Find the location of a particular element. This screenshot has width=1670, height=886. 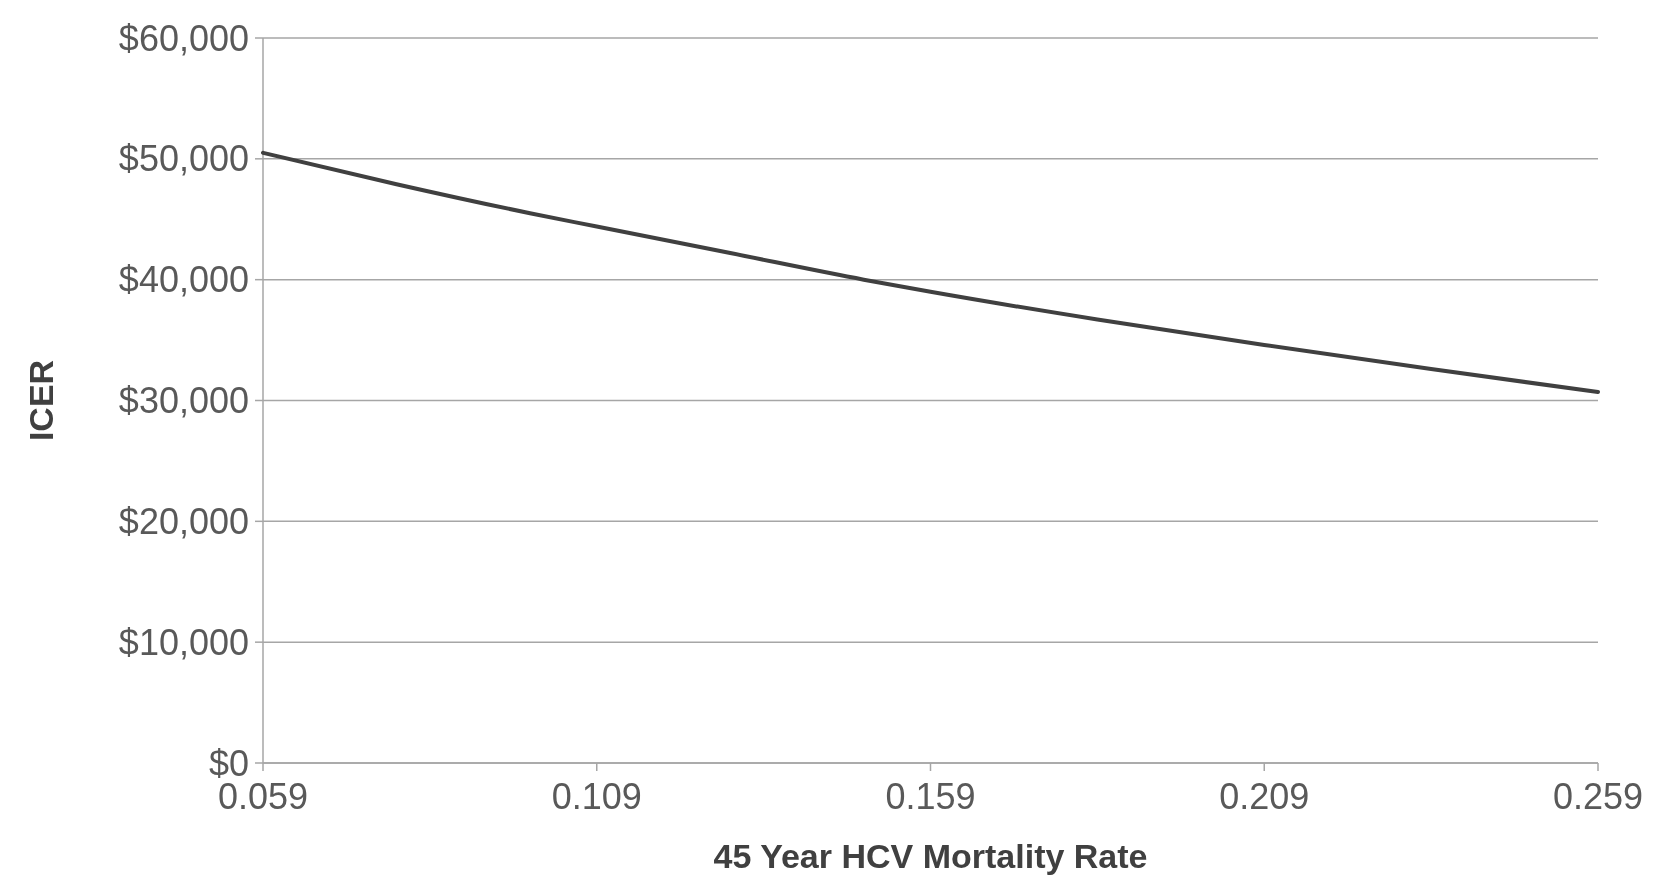

x-tick-label: 0.159 is located at coordinates (930, 796).